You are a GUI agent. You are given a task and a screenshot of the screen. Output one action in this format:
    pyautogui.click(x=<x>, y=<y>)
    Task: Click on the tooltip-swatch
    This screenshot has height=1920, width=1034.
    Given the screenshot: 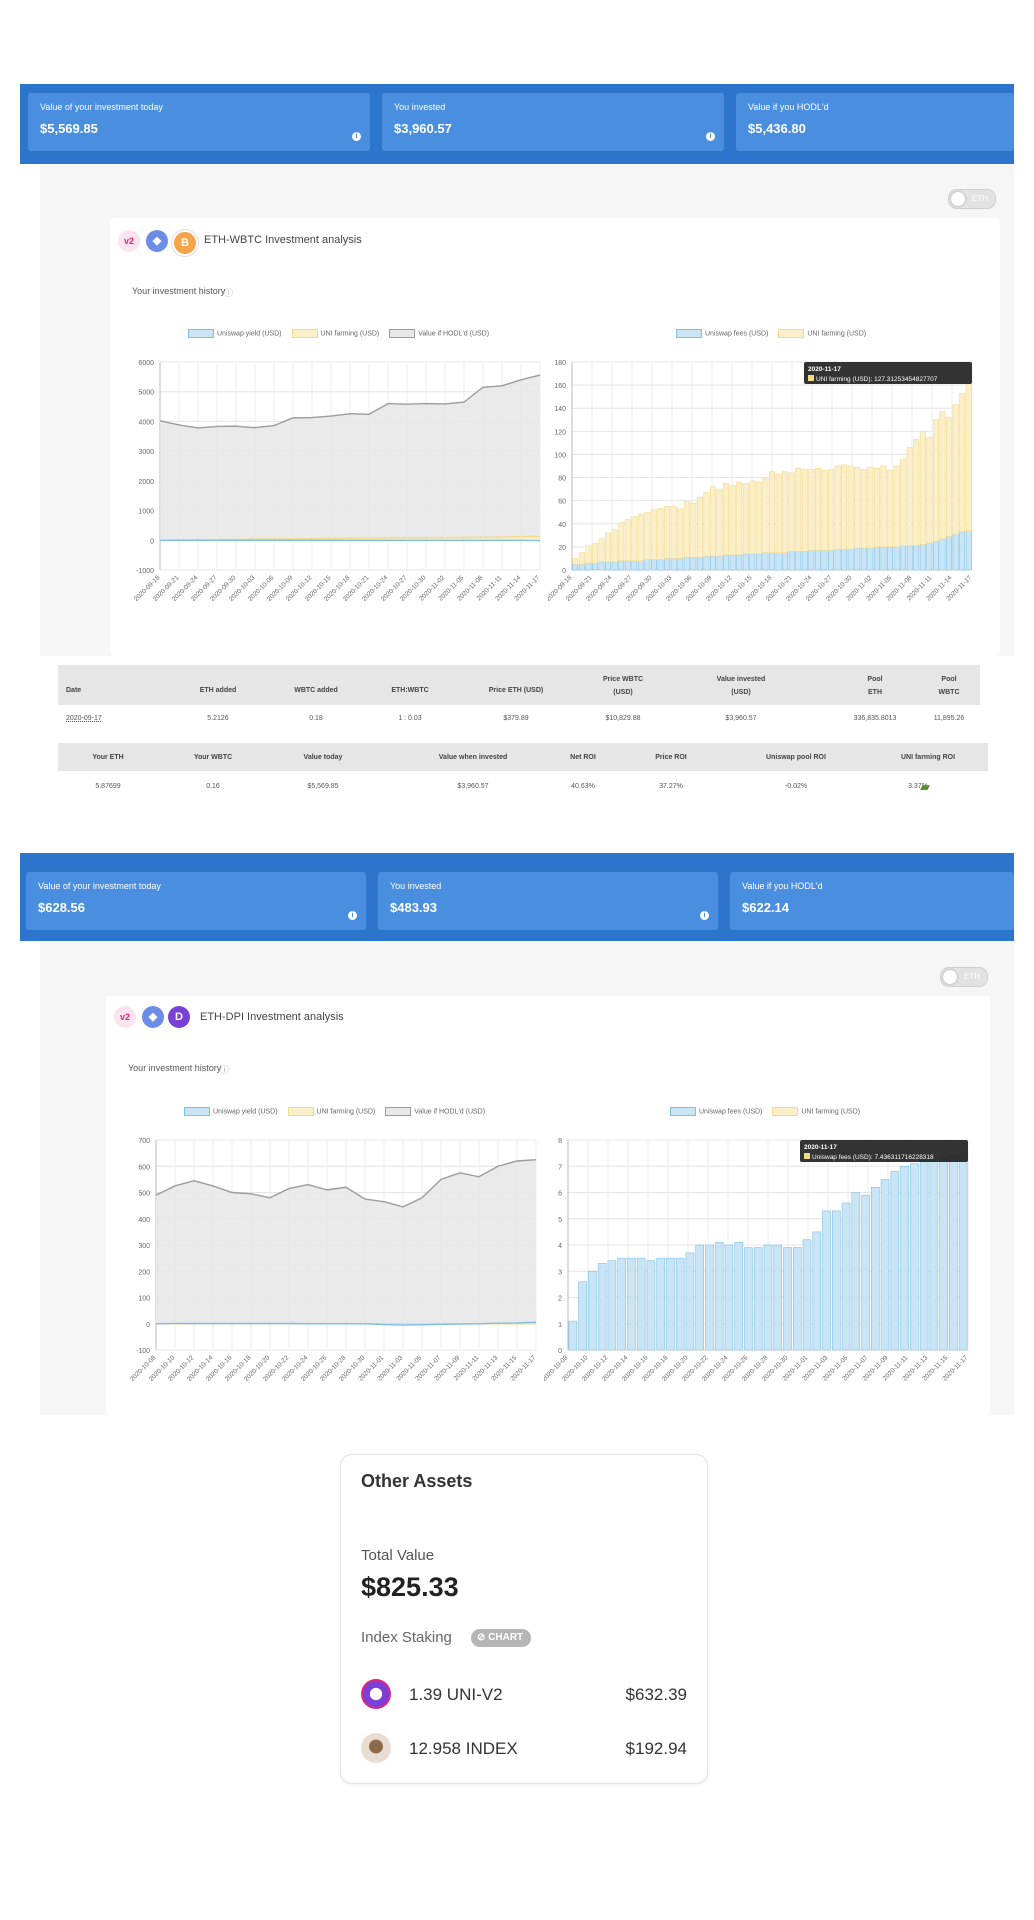 What is the action you would take?
    pyautogui.click(x=807, y=1156)
    